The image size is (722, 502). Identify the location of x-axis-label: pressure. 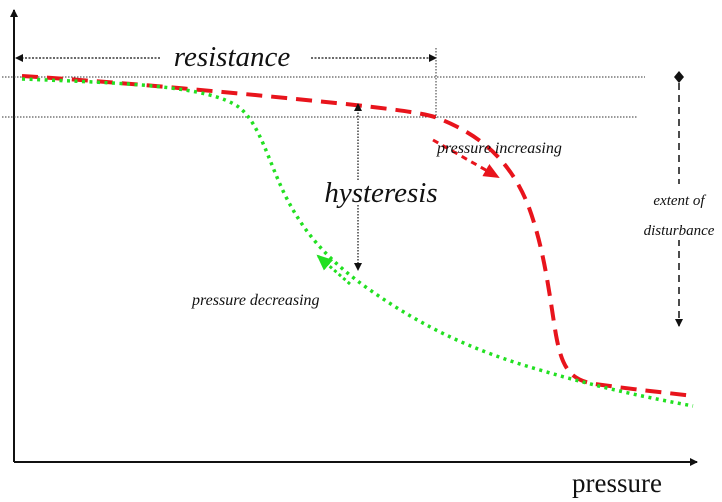
(617, 483).